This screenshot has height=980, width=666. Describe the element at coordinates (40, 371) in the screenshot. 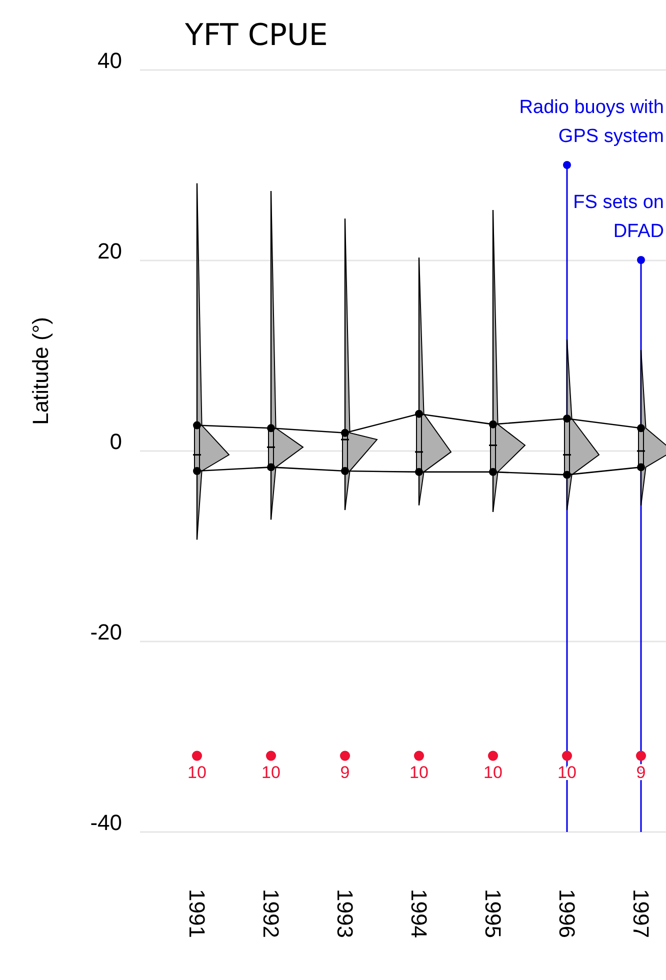

I see `y-axis-title: Latitude (°)` at that location.